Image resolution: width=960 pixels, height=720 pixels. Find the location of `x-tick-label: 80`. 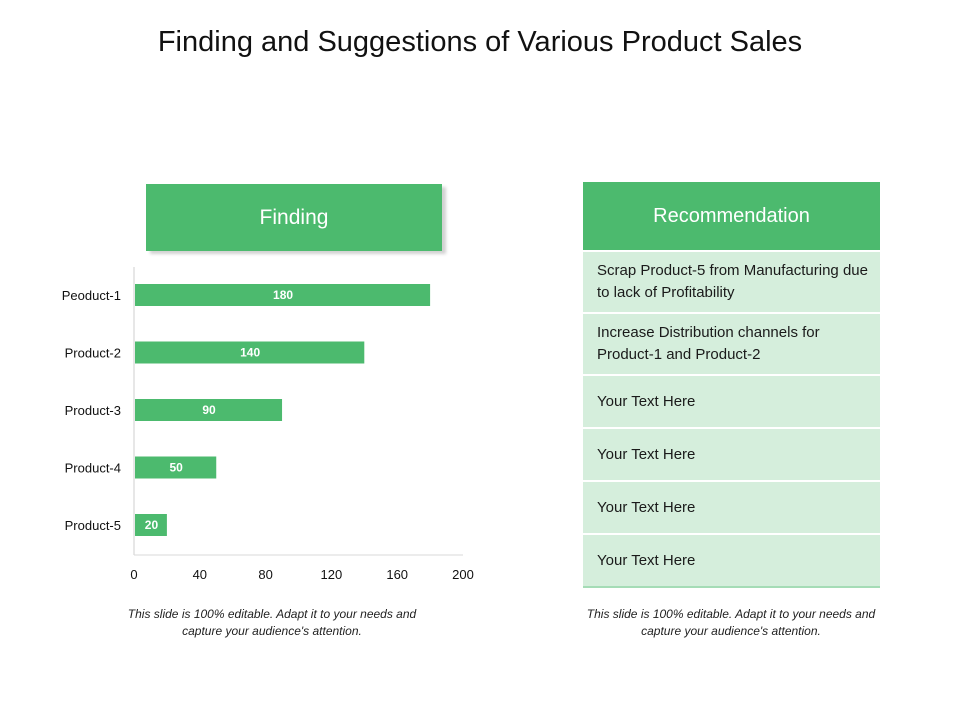

x-tick-label: 80 is located at coordinates (265, 574).